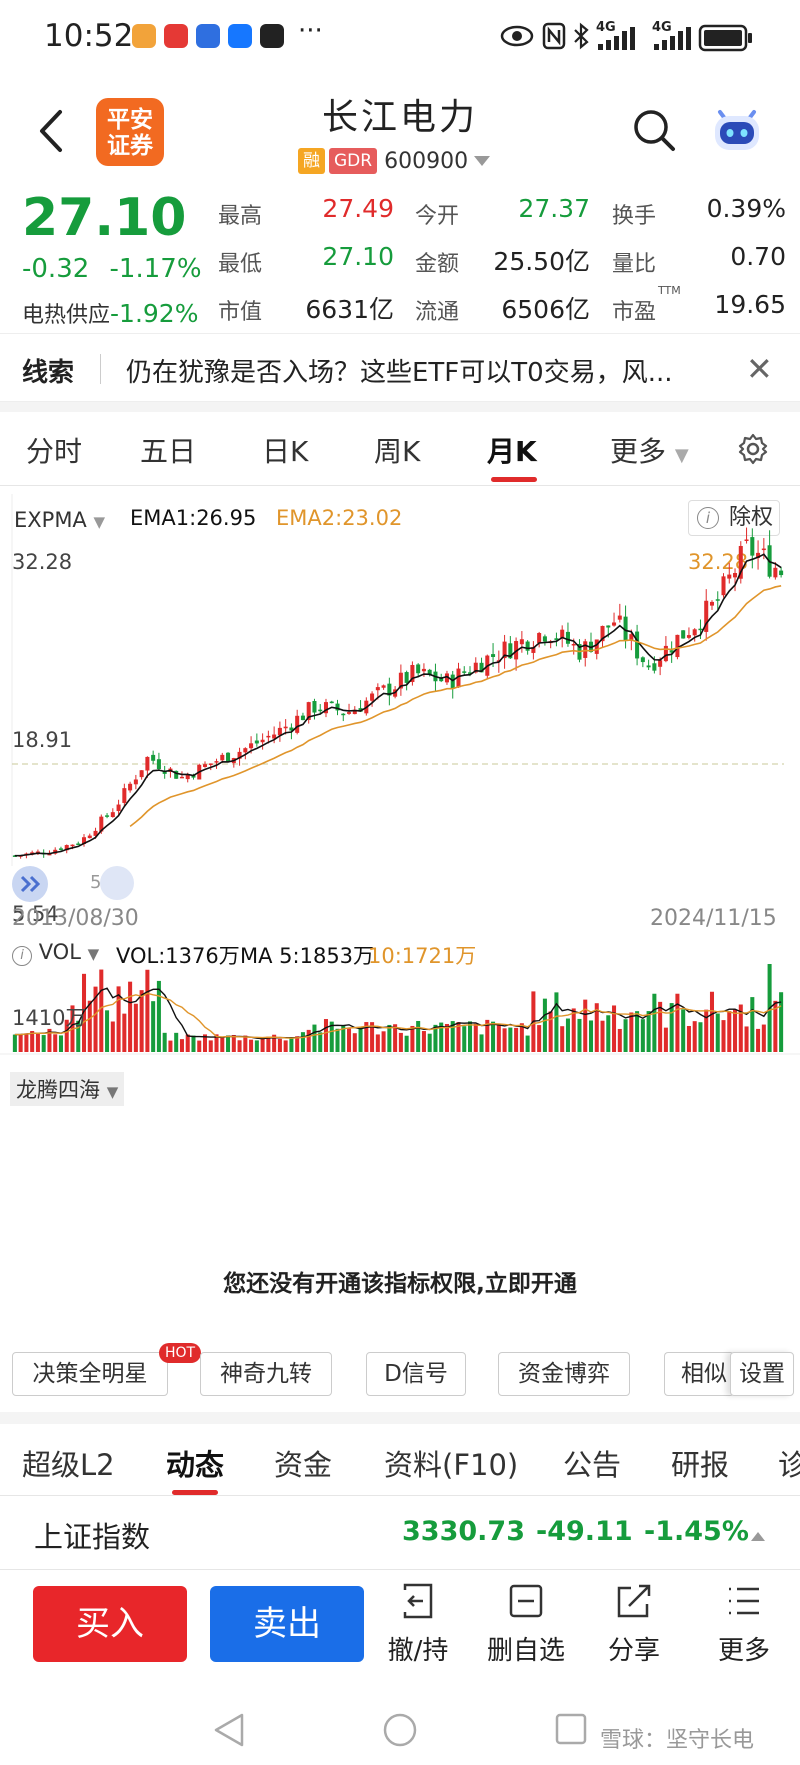 The width and height of the screenshot is (800, 1765). Describe the element at coordinates (737, 129) in the screenshot. I see `ai-assistant-icon` at that location.